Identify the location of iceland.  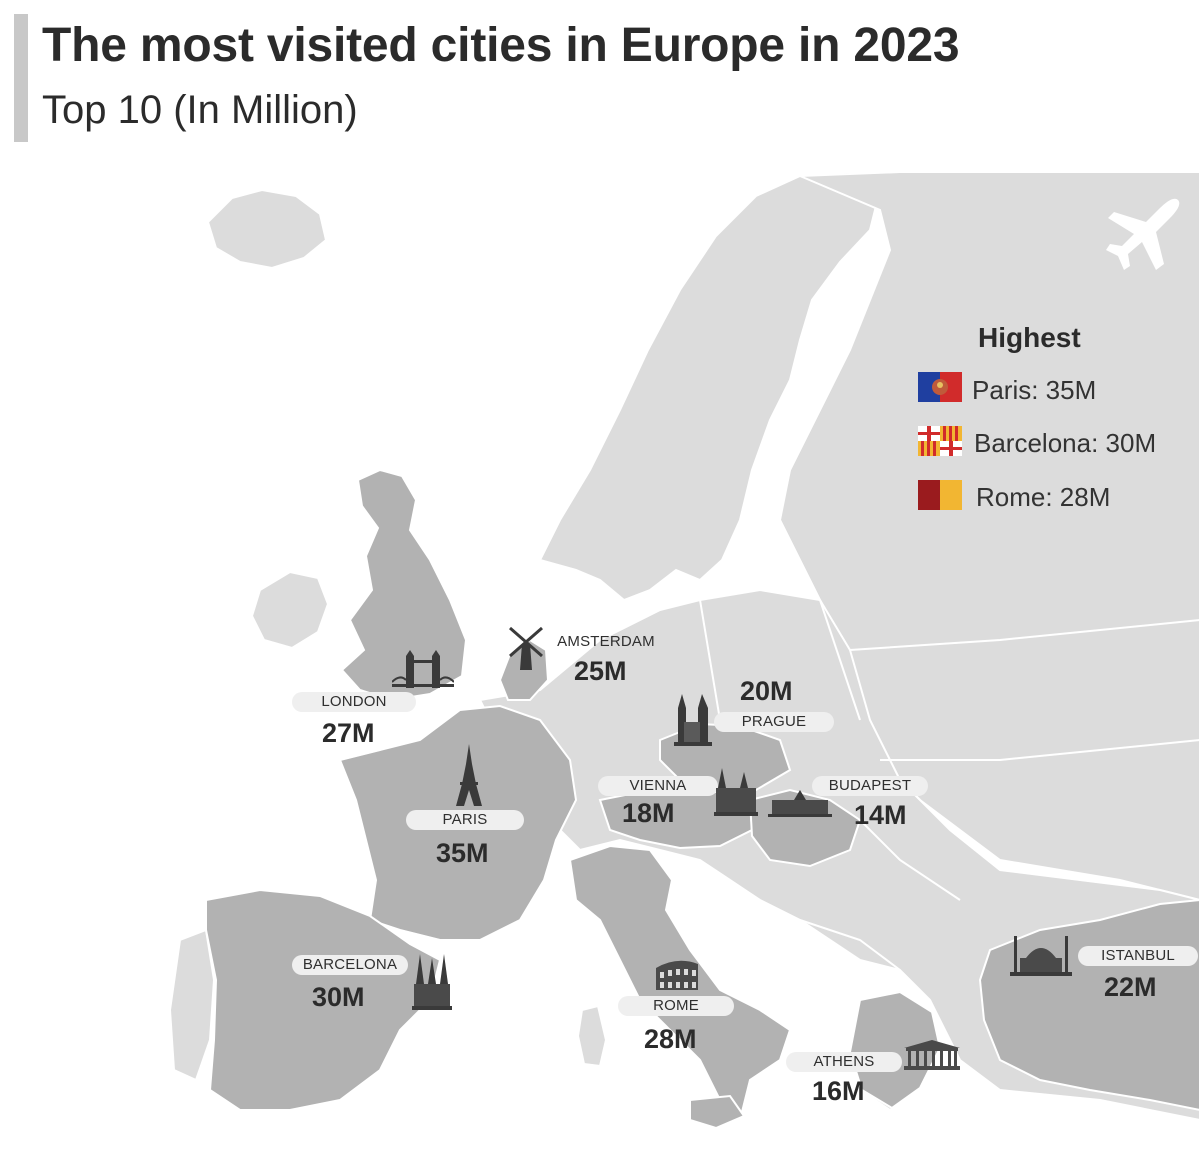
(267, 229).